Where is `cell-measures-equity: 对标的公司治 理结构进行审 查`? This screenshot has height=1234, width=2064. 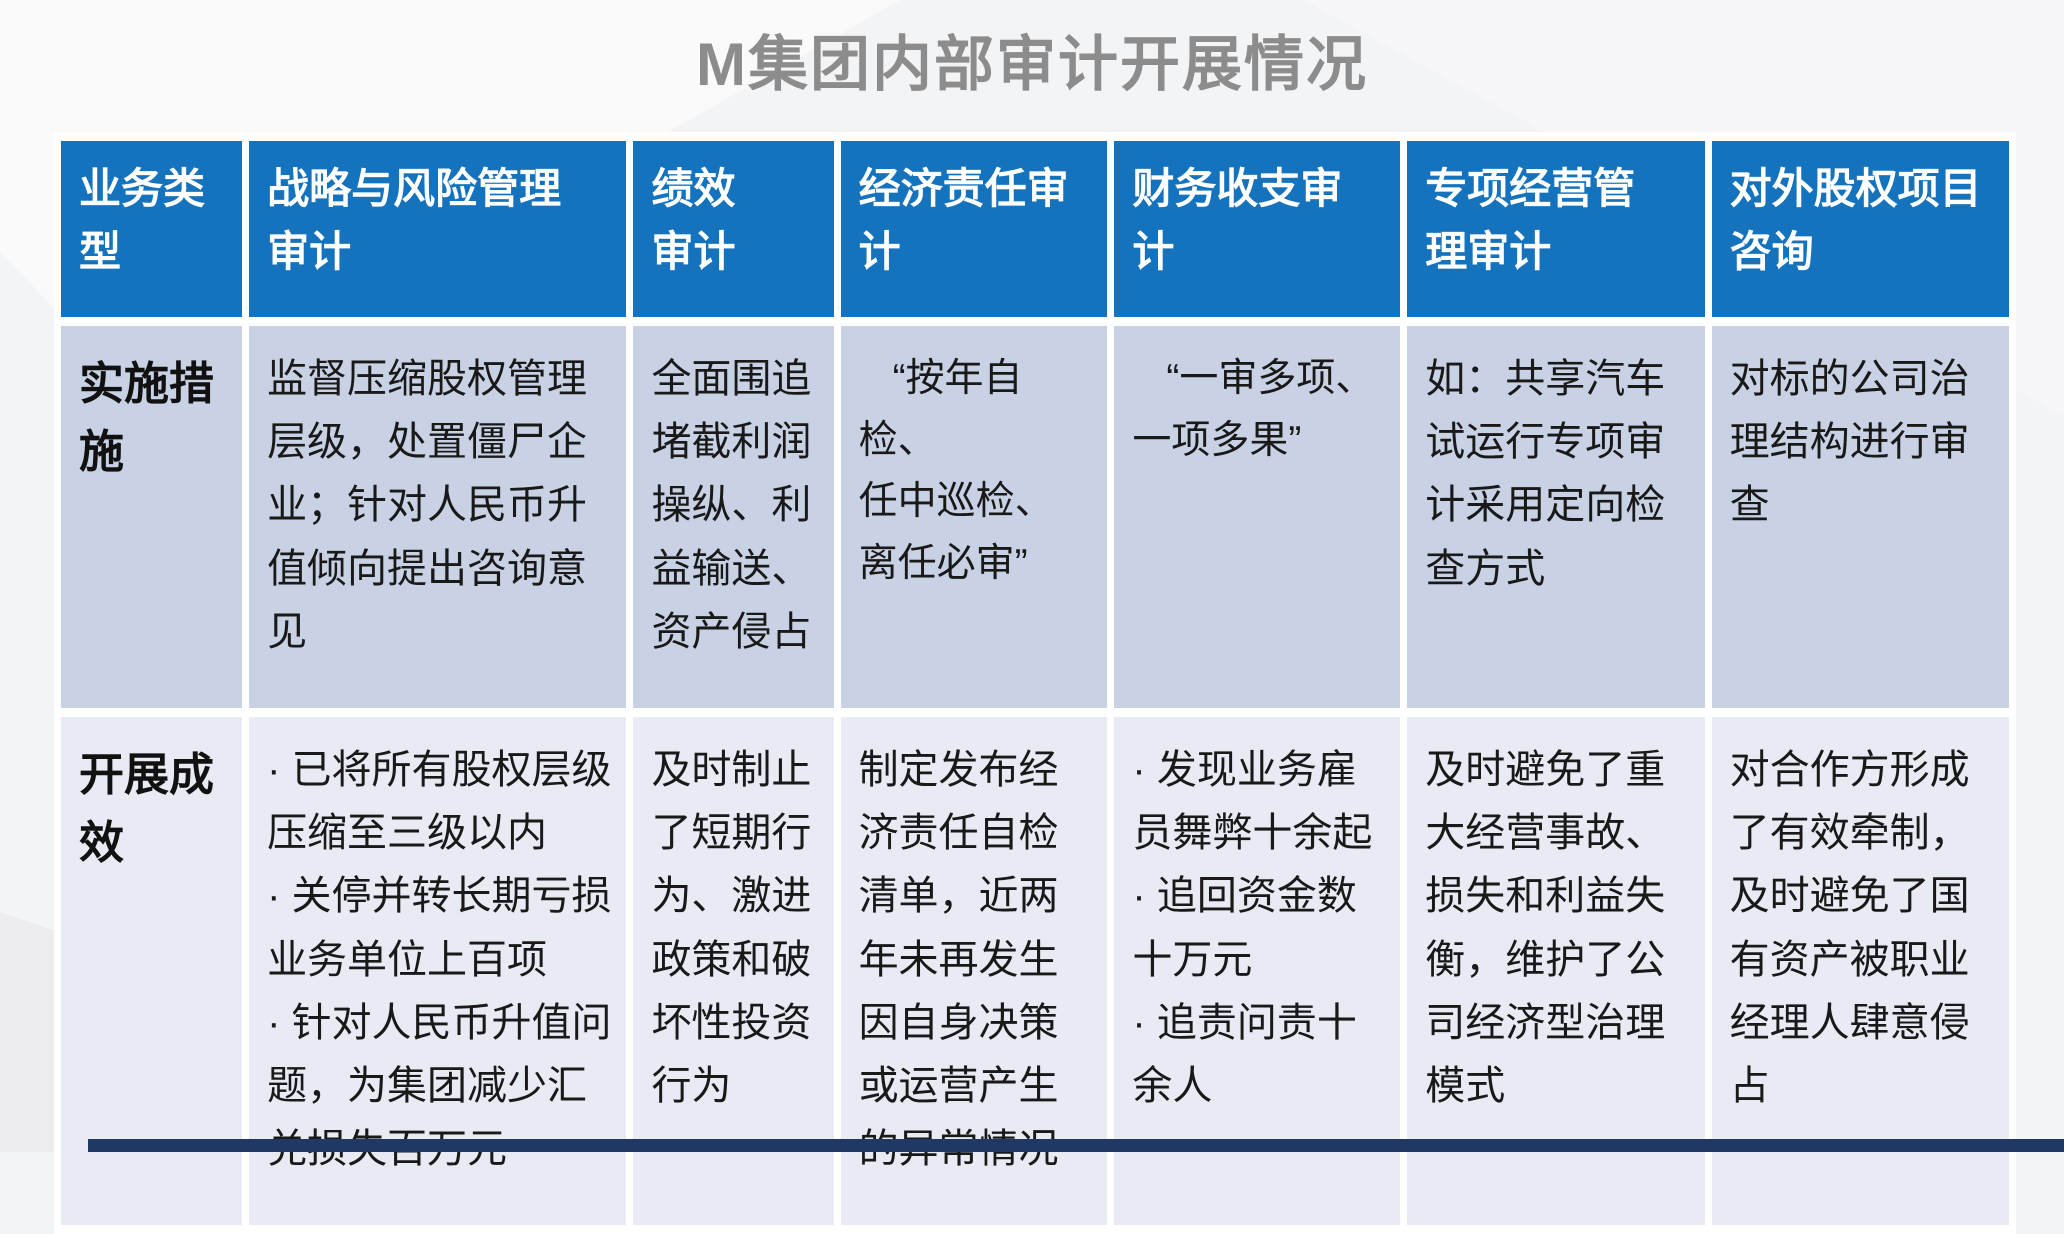
cell-measures-equity: 对标的公司治 理结构进行审 查 is located at coordinates (1860, 517).